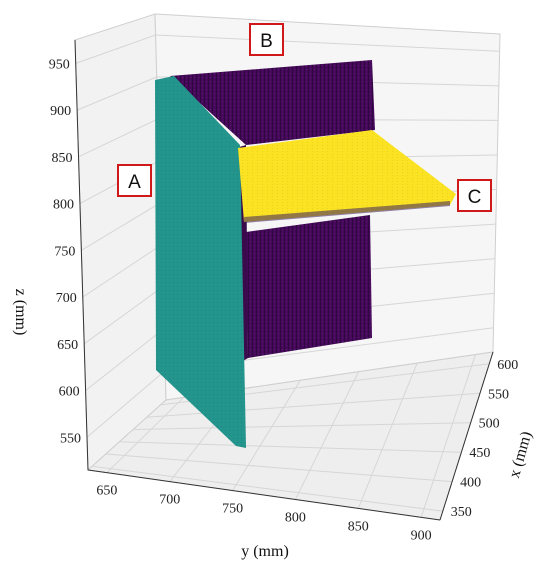 This screenshot has height=570, width=550. I want to click on z-tick-label: 650, so click(67, 345).